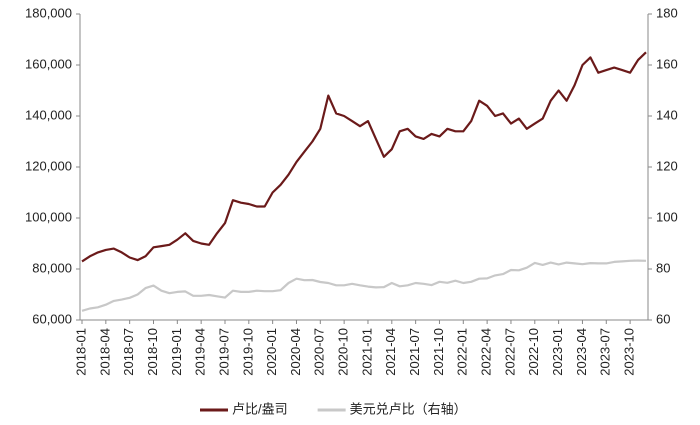 The height and width of the screenshot is (425, 700). What do you see at coordinates (581, 352) in the screenshot?
I see `x-tick-label: 2023-04` at bounding box center [581, 352].